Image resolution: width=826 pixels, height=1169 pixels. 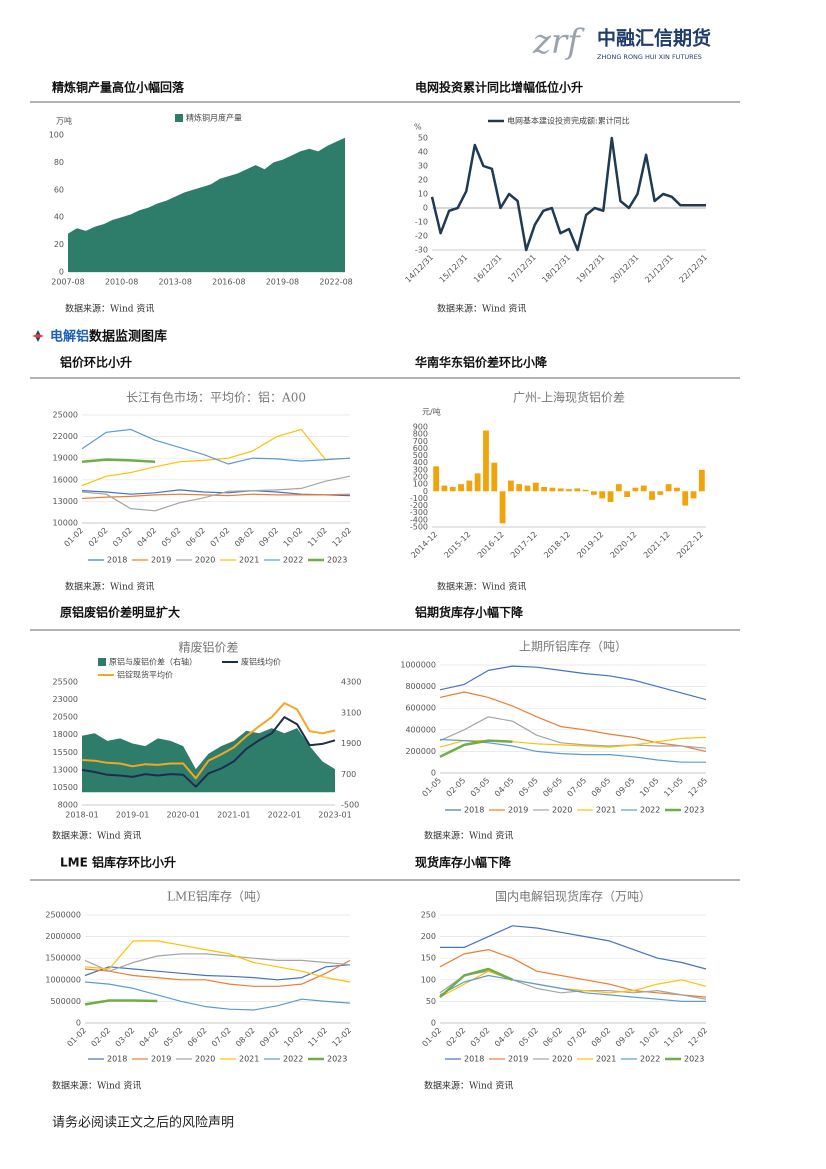 I want to click on x-tick-label: 08-02, so click(x=601, y=1037).